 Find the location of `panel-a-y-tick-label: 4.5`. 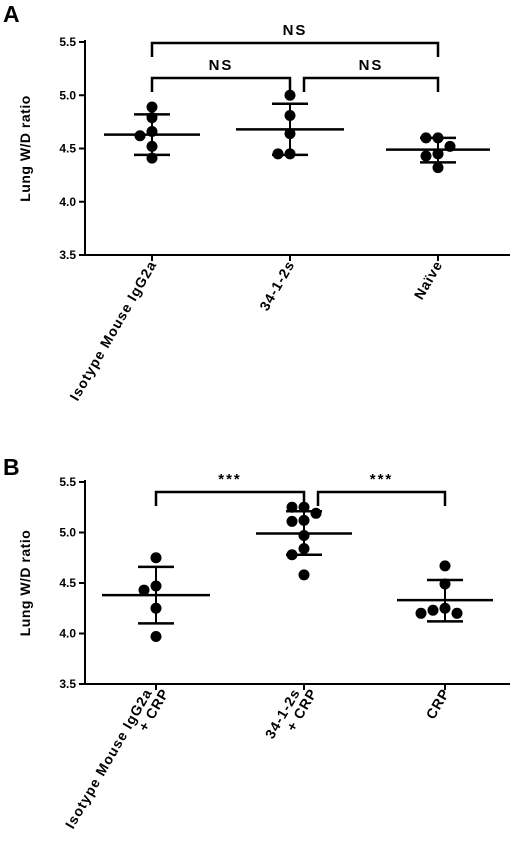

panel-a-y-tick-label: 4.5 is located at coordinates (67, 149).